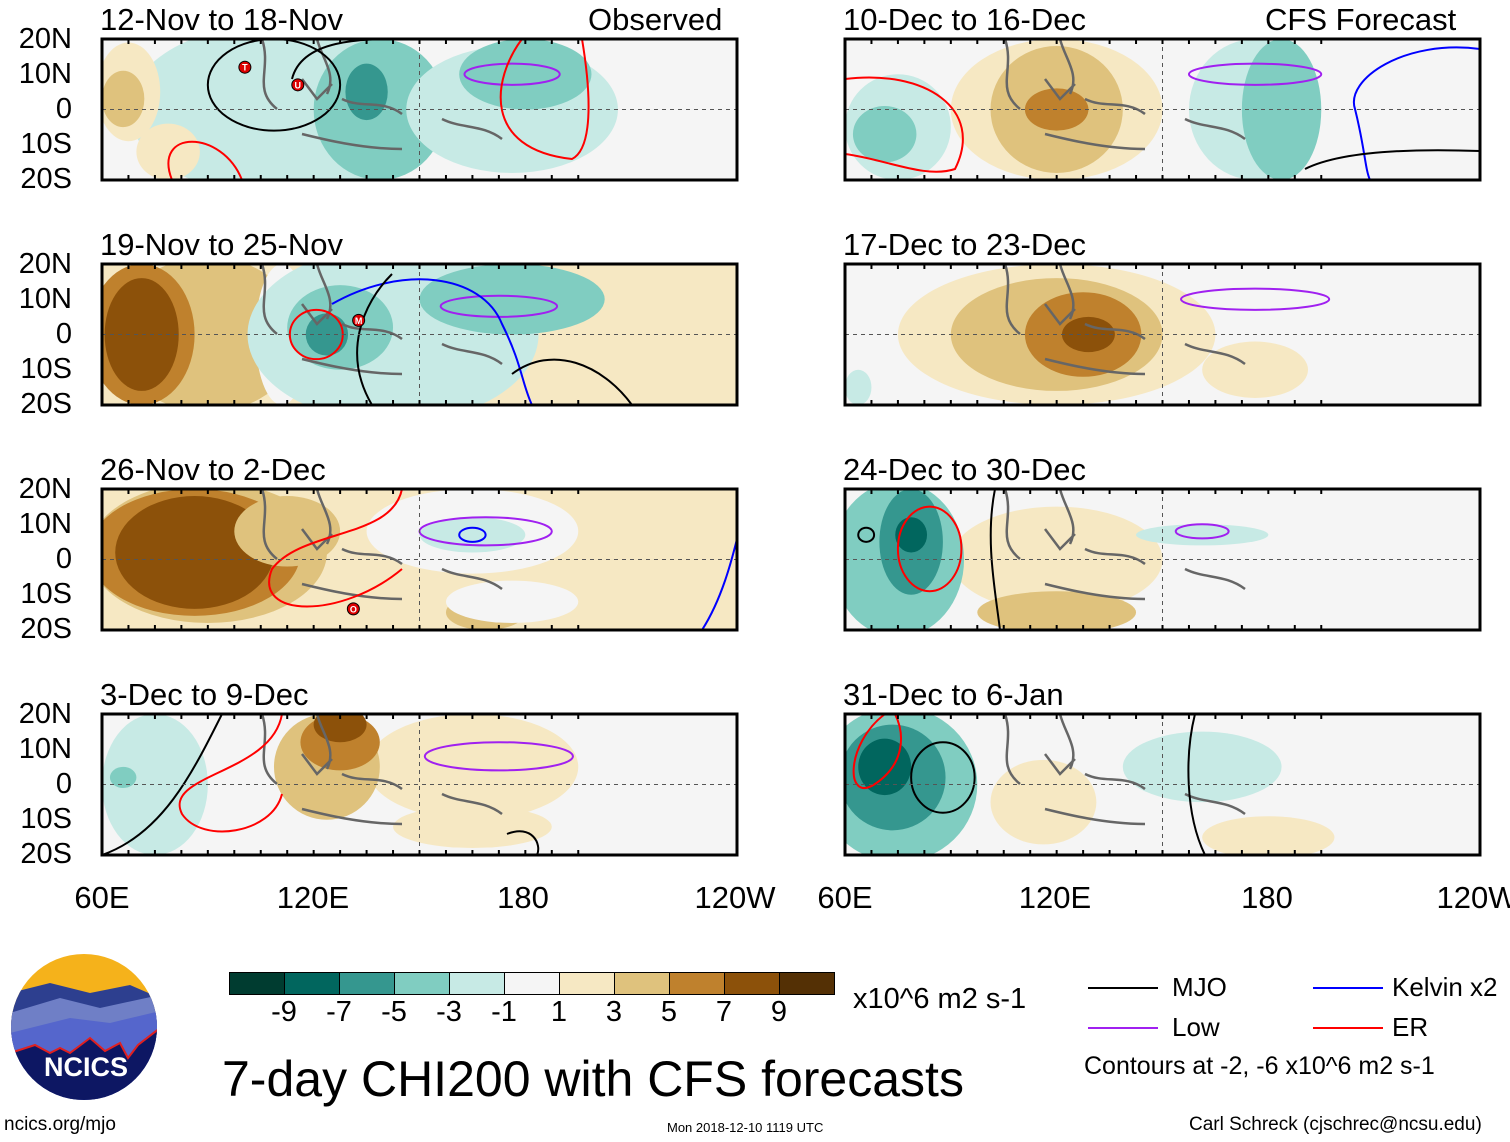  I want to click on anomaly-map-panel: M, so click(419, 334).